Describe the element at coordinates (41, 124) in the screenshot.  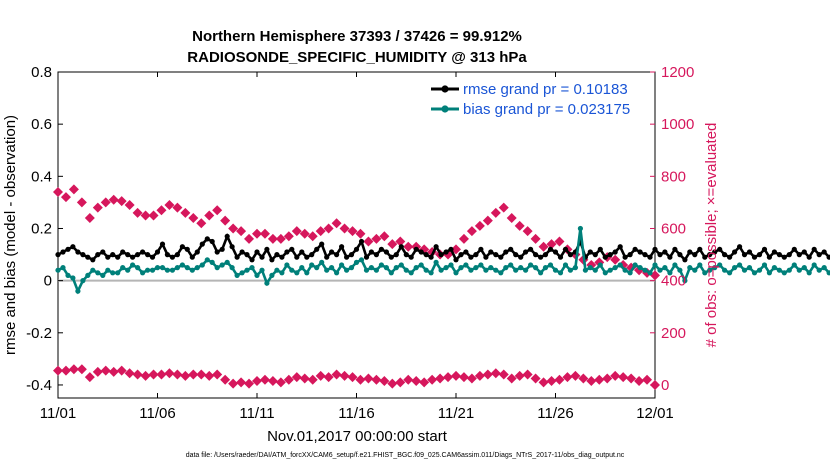
I see `y-tick-label-left: 0.6` at that location.